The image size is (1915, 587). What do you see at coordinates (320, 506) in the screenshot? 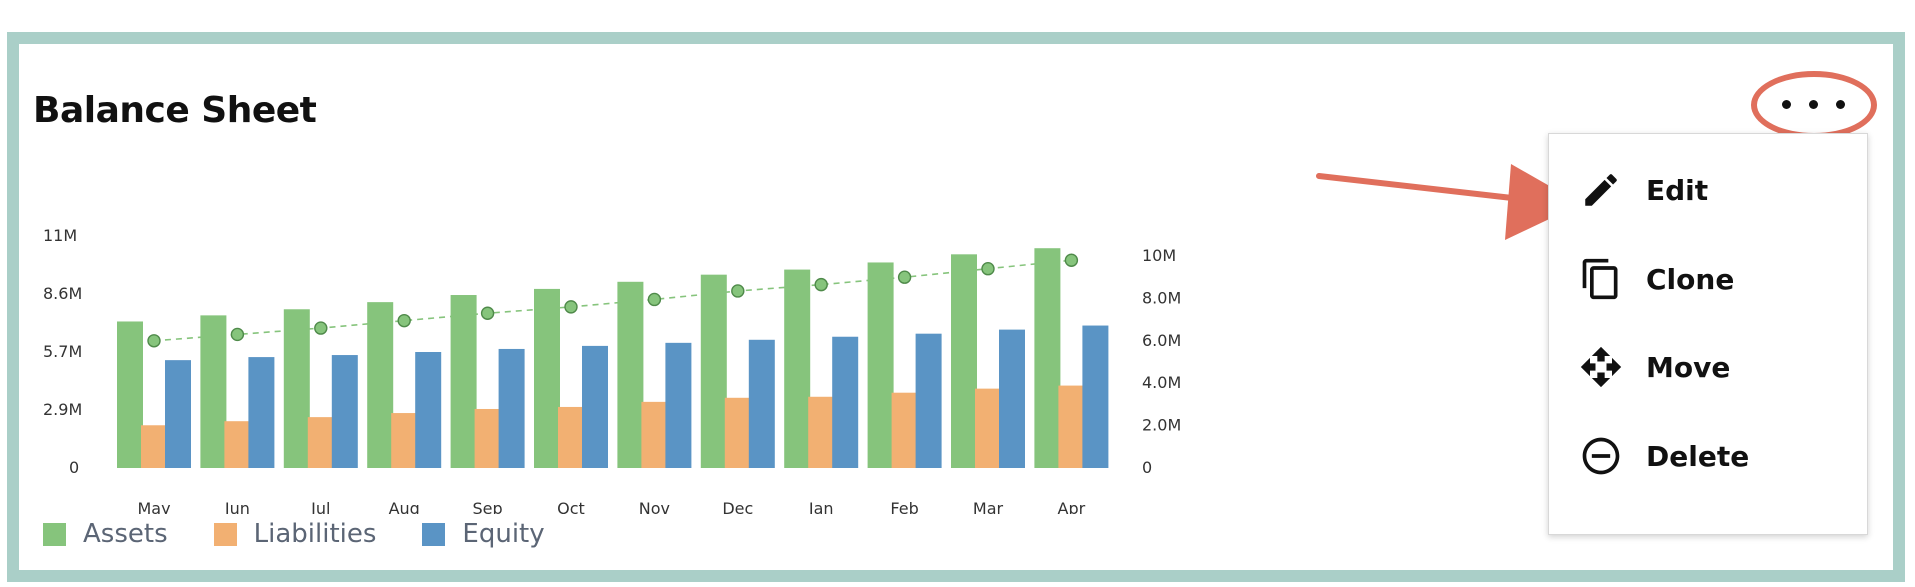
I see `x-axis-tick-label: Jul` at bounding box center [320, 506].